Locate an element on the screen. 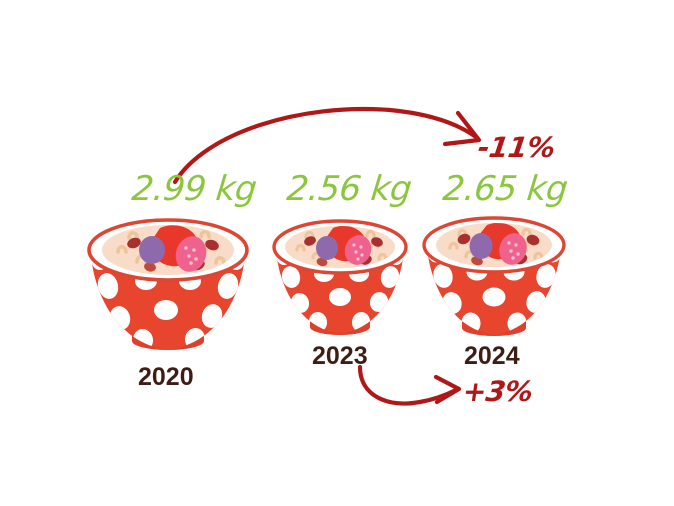  year-label-2020: 2020 is located at coordinates (166, 377).